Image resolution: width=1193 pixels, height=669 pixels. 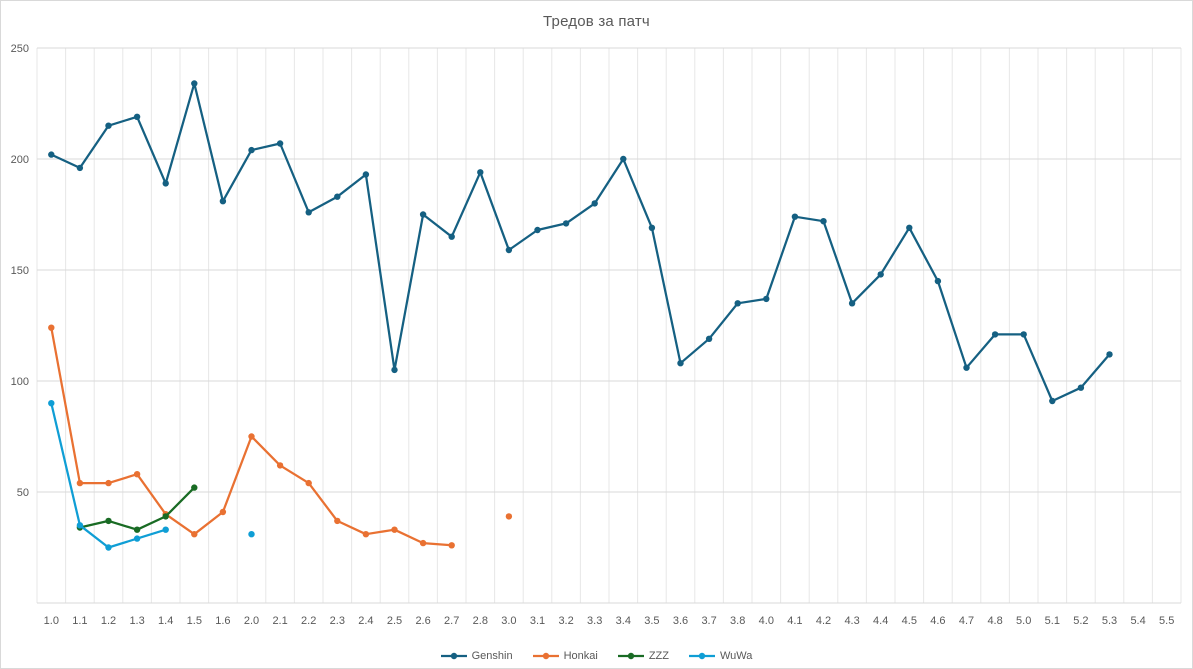 What do you see at coordinates (508, 621) in the screenshot?
I see `x-axis-label: 3.0` at bounding box center [508, 621].